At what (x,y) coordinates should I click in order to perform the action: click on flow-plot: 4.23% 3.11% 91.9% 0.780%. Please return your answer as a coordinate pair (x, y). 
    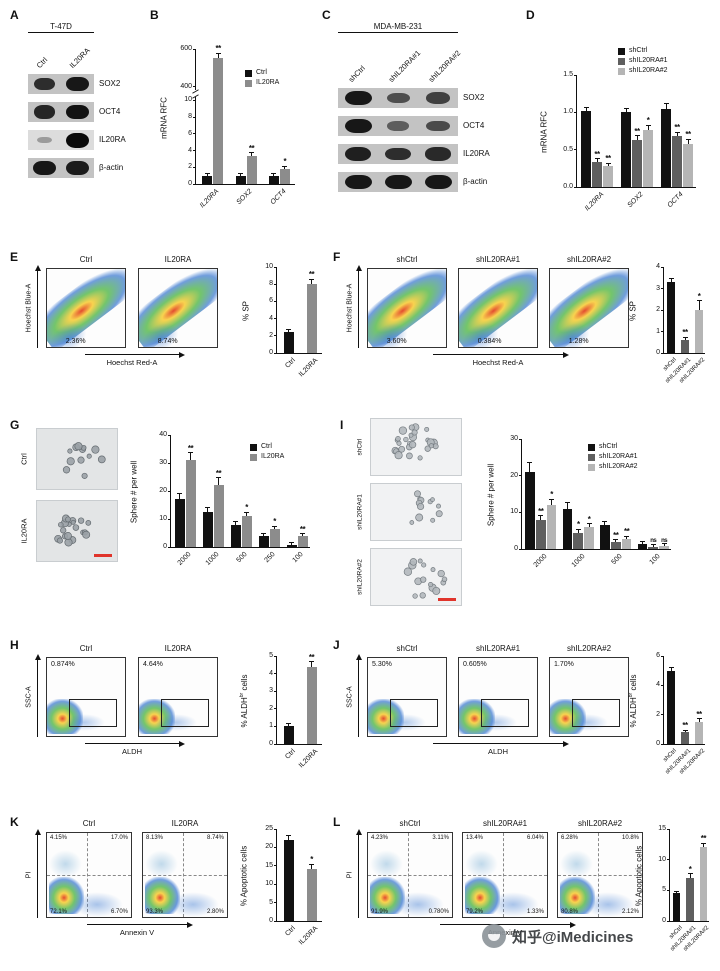
    Looking at the image, I should click on (410, 875).